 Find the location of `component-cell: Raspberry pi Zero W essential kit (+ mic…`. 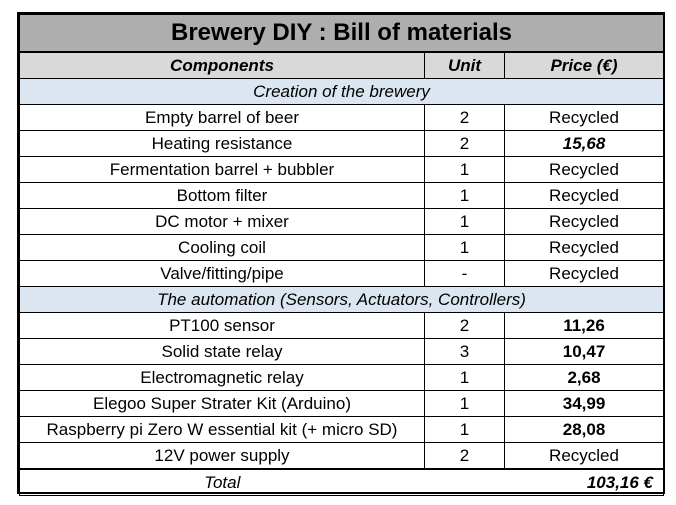

component-cell: Raspberry pi Zero W essential kit (+ mic… is located at coordinates (222, 429).